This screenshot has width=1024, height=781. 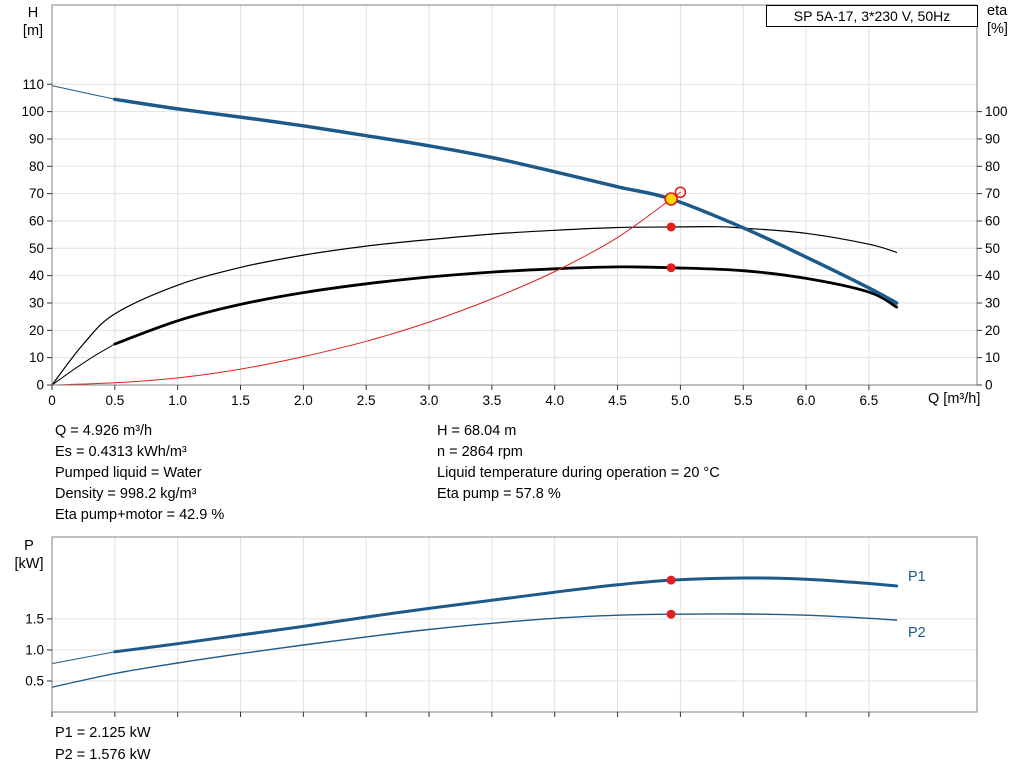 What do you see at coordinates (121, 452) in the screenshot?
I see `info-specific-energy: Es = 0.4313 kWh/m³` at bounding box center [121, 452].